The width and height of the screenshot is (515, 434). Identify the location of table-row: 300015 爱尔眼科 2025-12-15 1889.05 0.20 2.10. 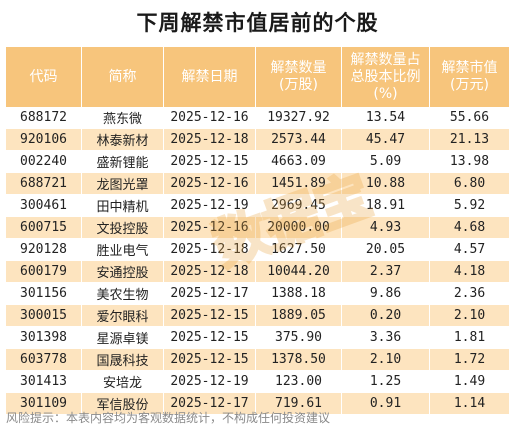
(257, 316).